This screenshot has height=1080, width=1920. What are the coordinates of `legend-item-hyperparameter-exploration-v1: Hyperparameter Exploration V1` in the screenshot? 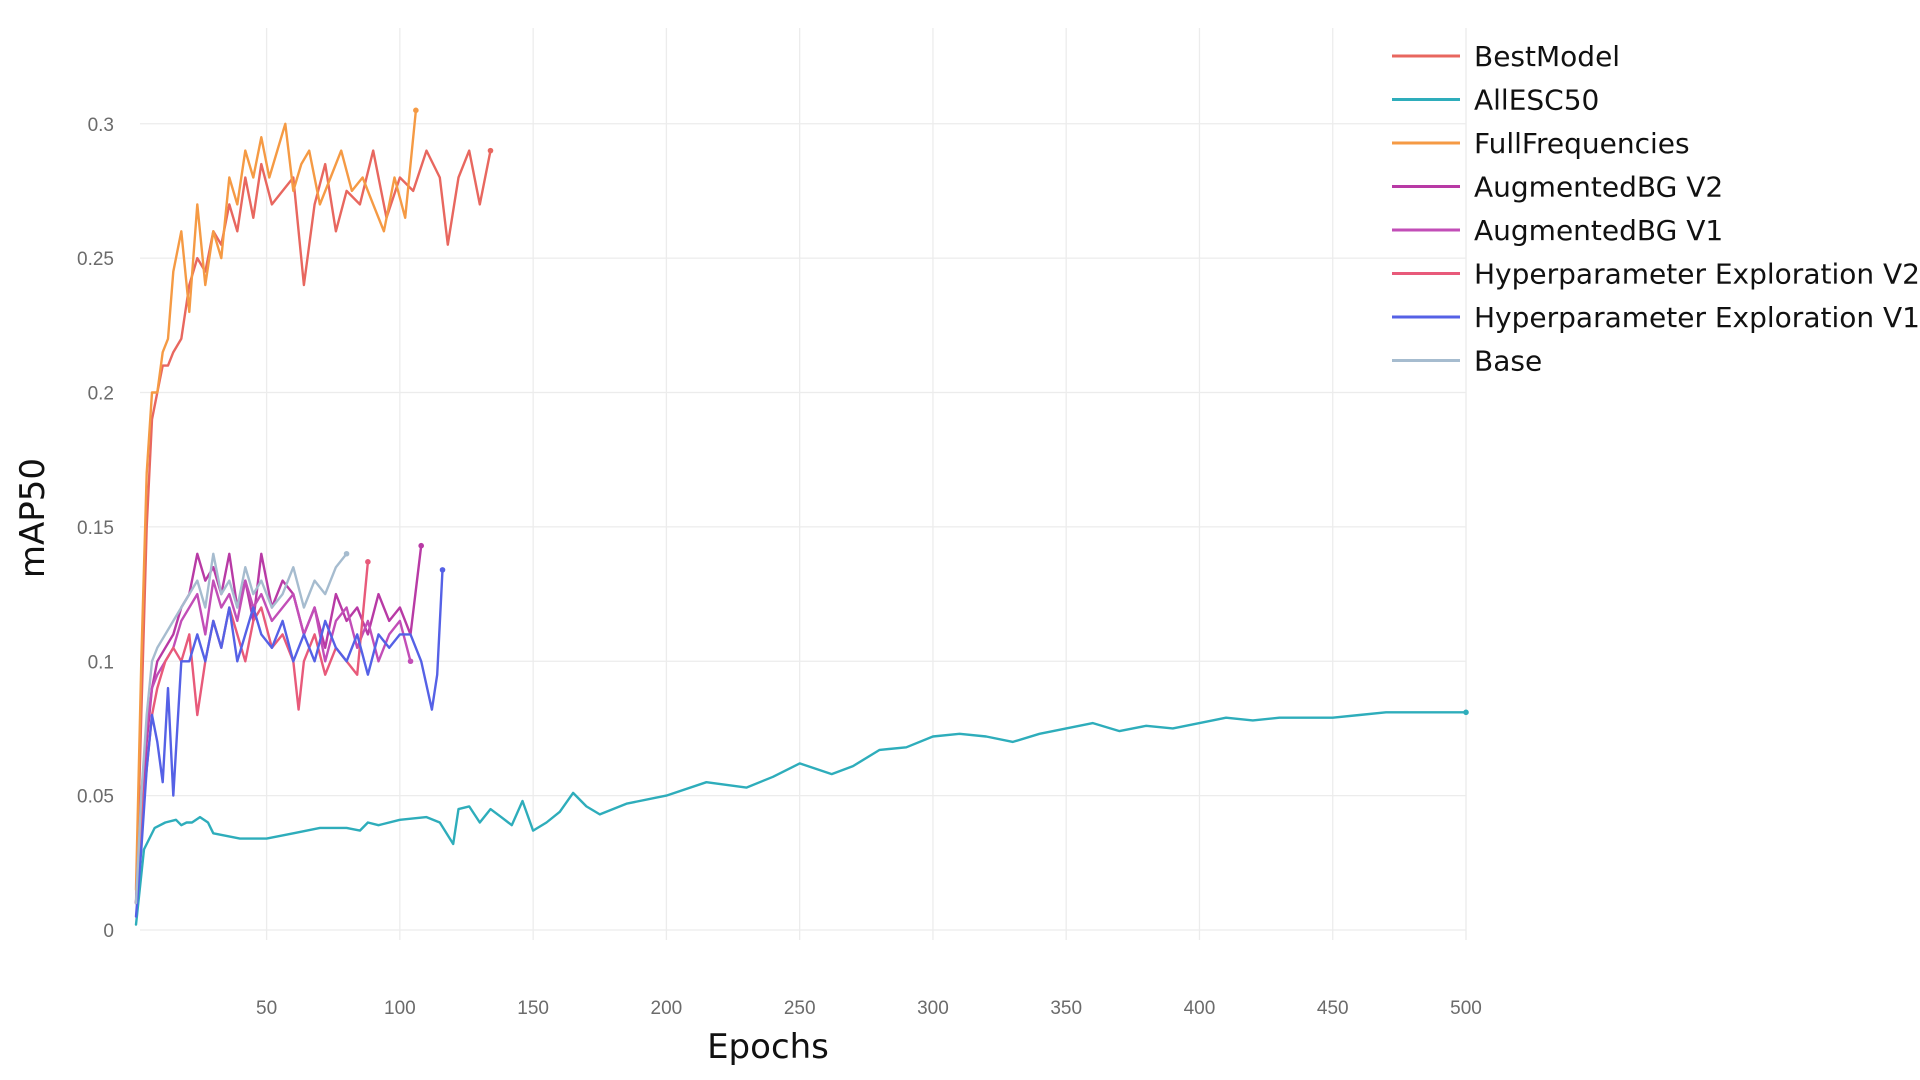 It's located at (1656, 317).